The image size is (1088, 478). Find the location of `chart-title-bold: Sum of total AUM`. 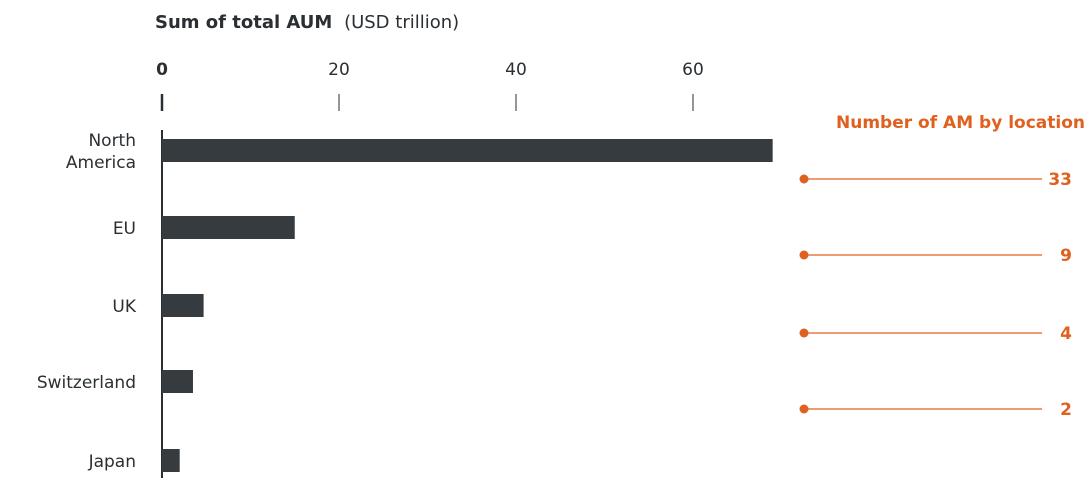

chart-title-bold: Sum of total AUM is located at coordinates (243, 22).